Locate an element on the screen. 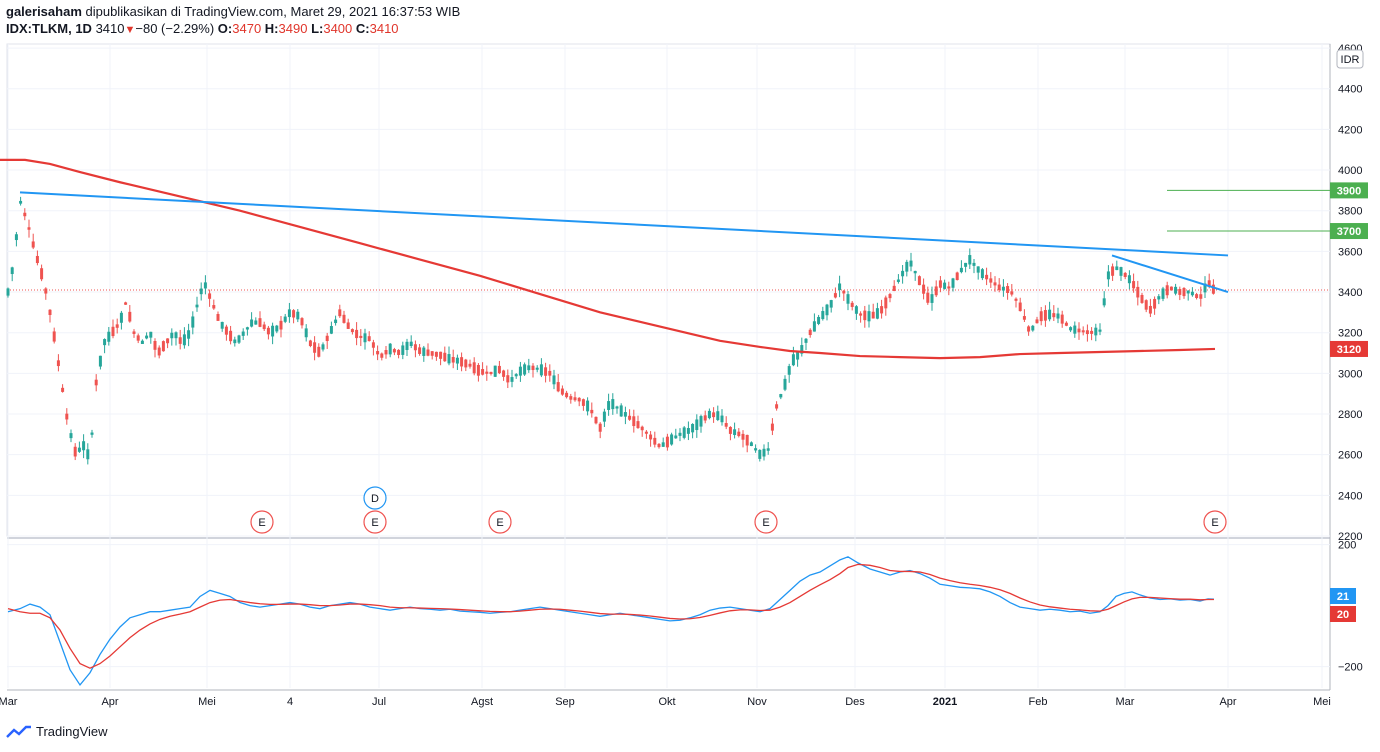  time-tick-label: Jul is located at coordinates (379, 702).